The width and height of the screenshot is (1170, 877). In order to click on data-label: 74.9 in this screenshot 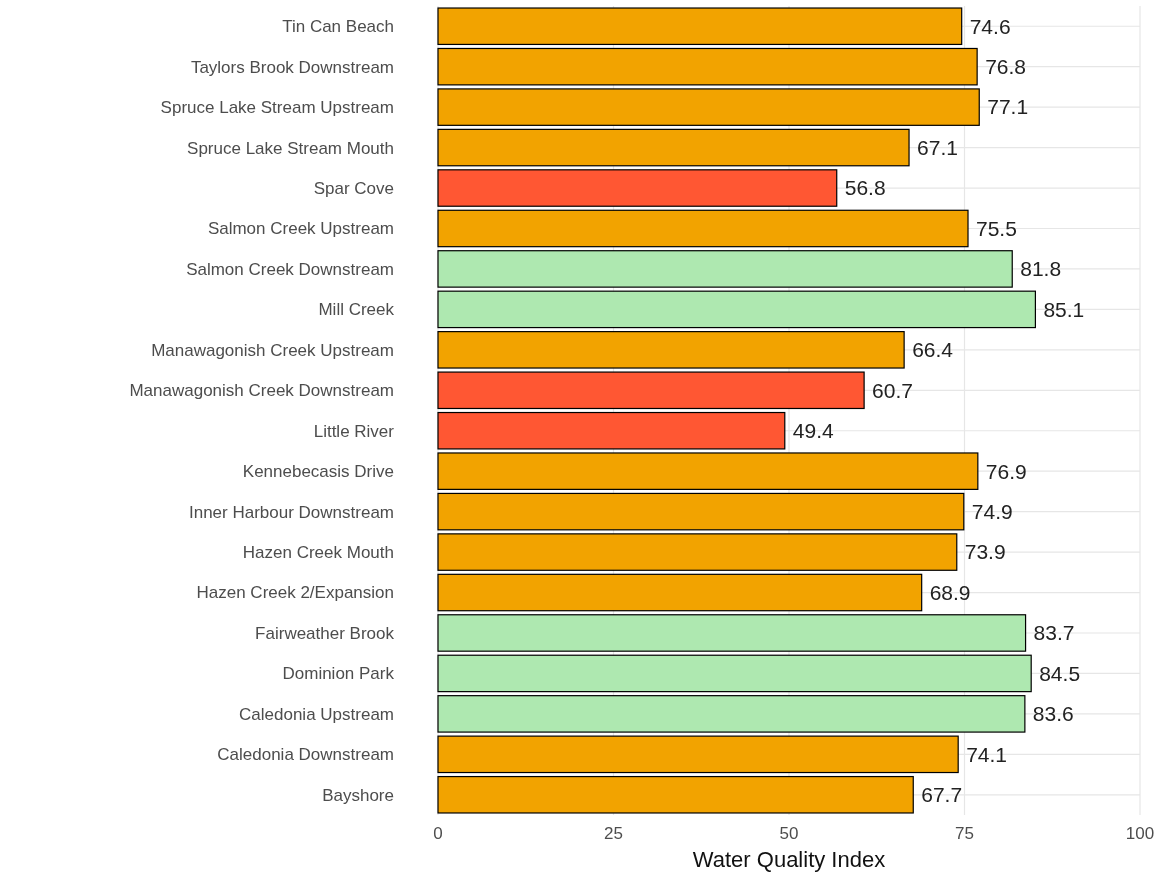, I will do `click(992, 511)`.